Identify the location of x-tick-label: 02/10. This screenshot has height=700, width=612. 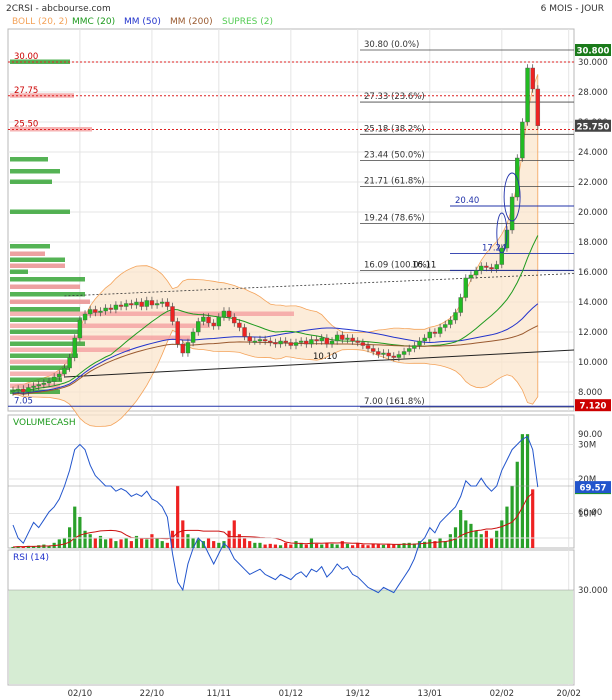
(80, 694).